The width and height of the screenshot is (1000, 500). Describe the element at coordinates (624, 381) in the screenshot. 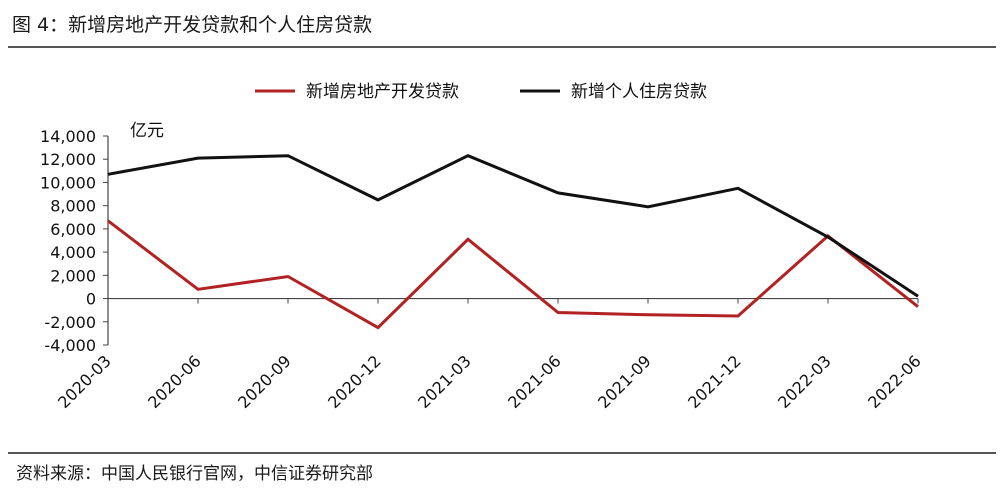

I see `x-tick-label: 2021-09` at that location.